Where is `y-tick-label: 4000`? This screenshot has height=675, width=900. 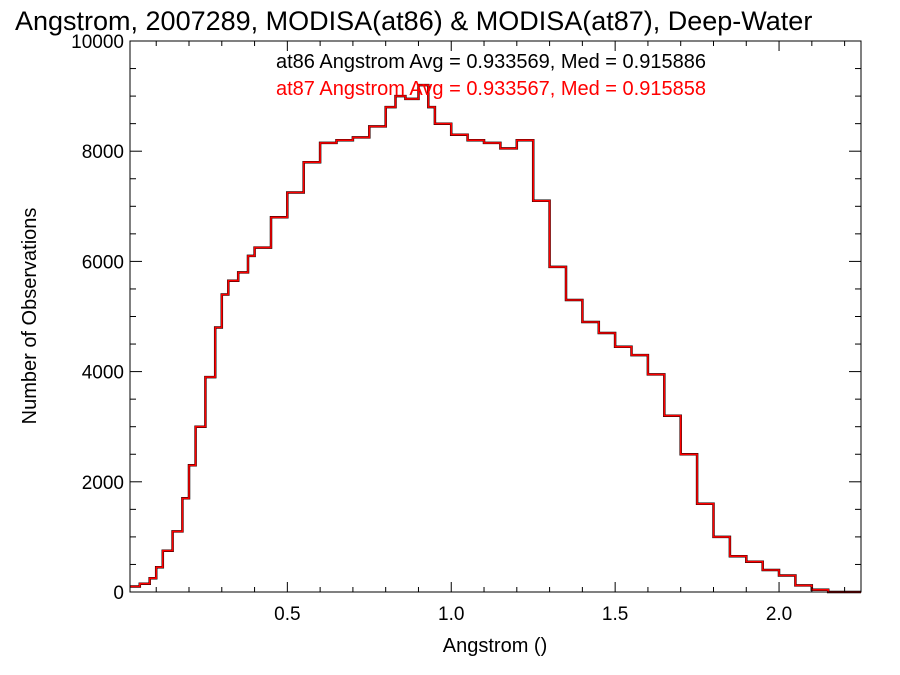 y-tick-label: 4000 is located at coordinates (103, 373).